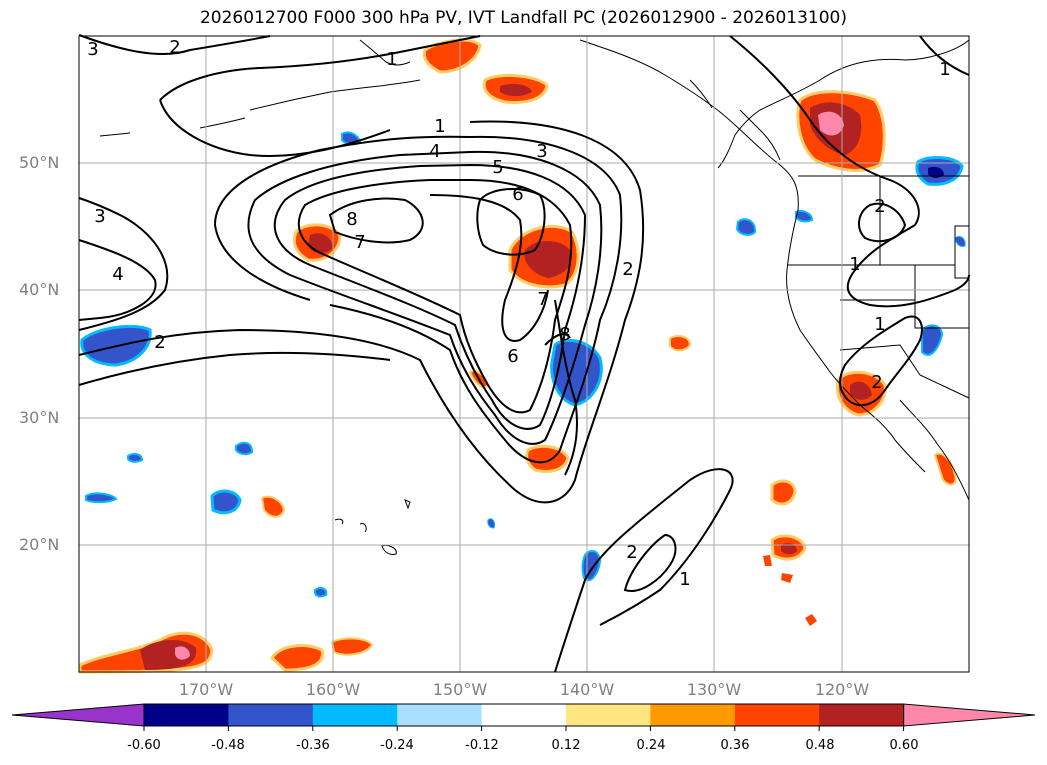  Describe the element at coordinates (842, 689) in the screenshot. I see `lon-label-120w: 120°W` at that location.